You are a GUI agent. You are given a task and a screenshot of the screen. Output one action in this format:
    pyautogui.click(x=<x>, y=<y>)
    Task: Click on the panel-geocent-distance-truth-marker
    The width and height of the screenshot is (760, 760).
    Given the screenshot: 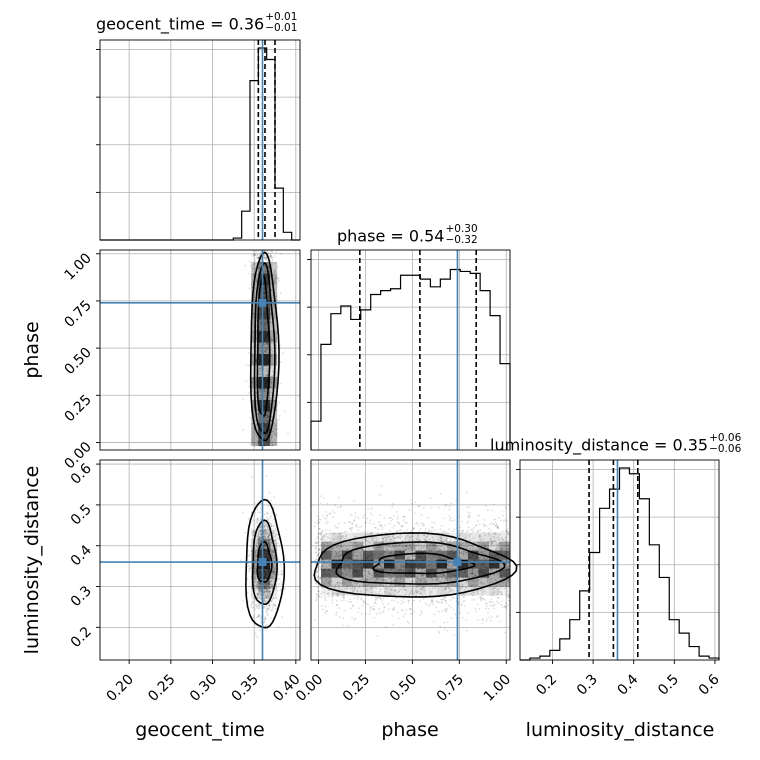 What is the action you would take?
    pyautogui.click(x=262, y=562)
    